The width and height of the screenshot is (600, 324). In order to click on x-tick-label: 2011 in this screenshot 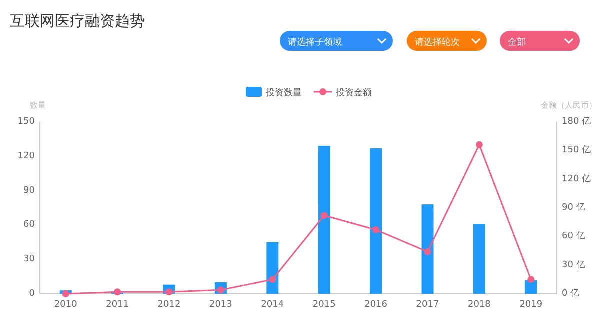, I will do `click(118, 305)`.